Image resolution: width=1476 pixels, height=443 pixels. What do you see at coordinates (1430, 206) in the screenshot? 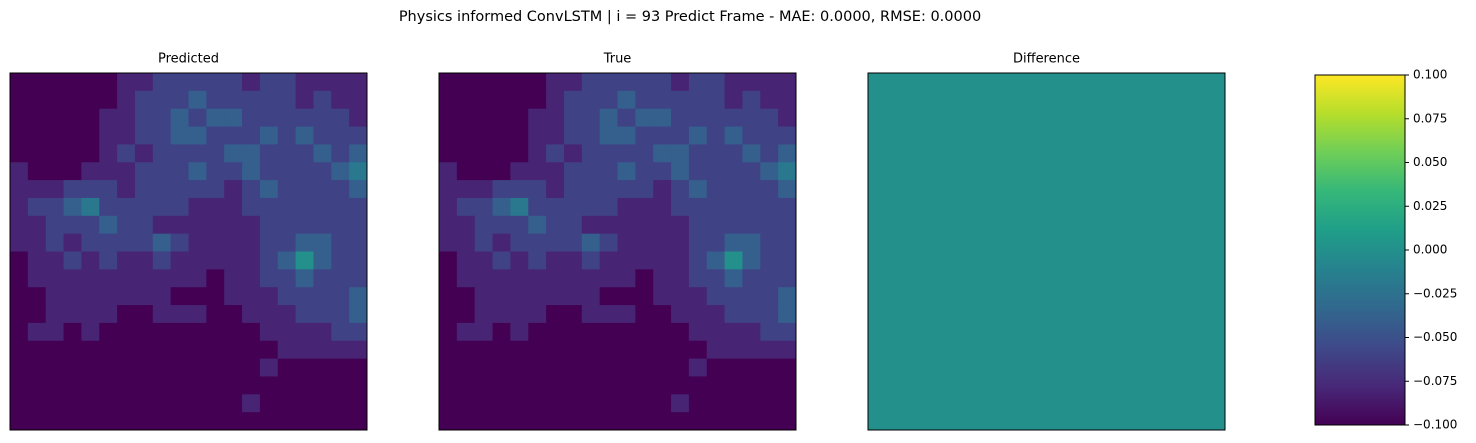
I see `colorbar-tick-label: 0.025` at bounding box center [1430, 206].